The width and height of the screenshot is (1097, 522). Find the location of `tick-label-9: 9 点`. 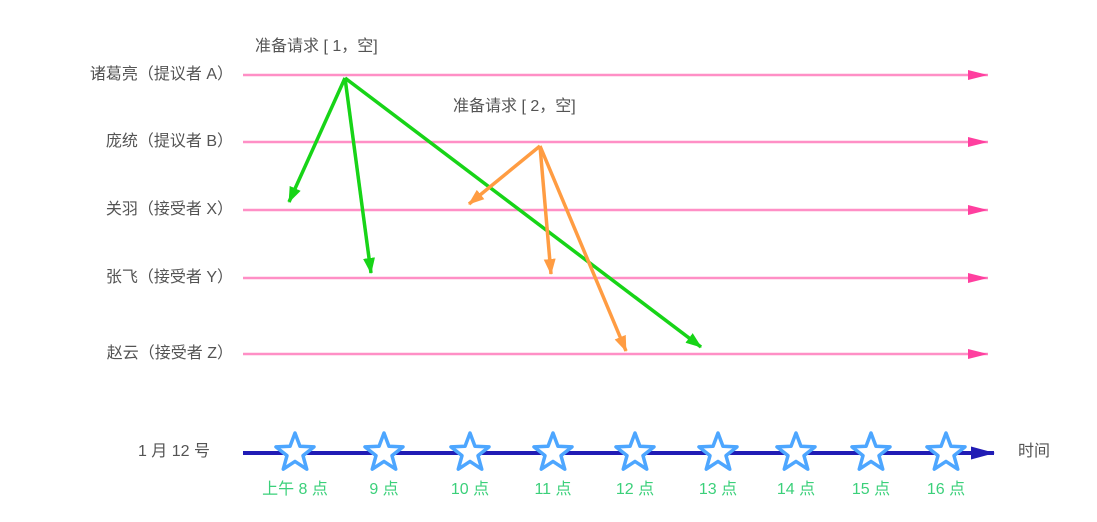

tick-label-9: 9 点 is located at coordinates (384, 489).